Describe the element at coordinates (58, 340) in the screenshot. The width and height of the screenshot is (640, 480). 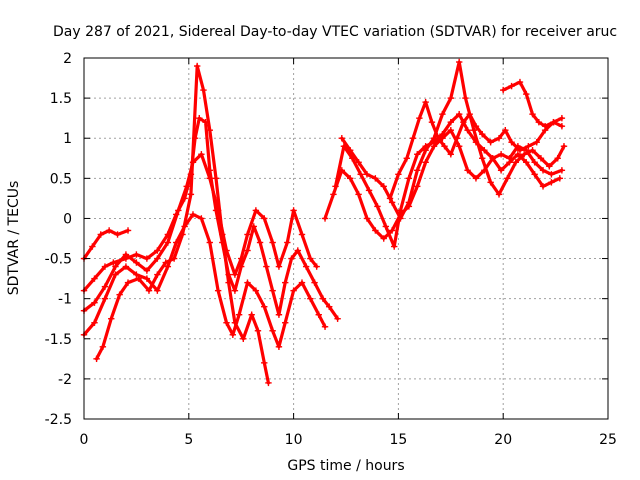
I see `y-tick-label: -1.5` at that location.